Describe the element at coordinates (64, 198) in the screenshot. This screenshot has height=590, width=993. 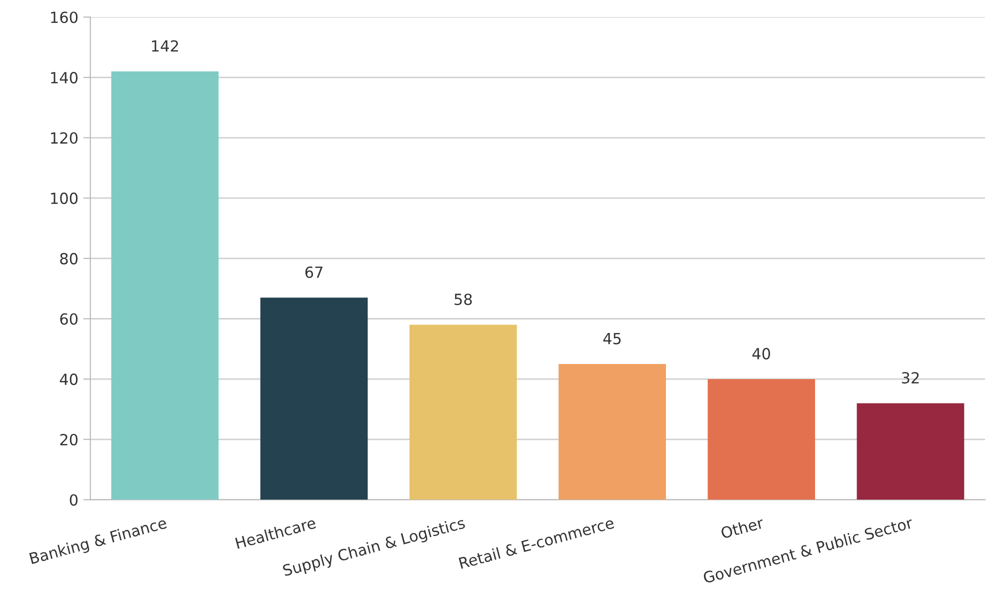
I see `y-tick-label: 100` at that location.